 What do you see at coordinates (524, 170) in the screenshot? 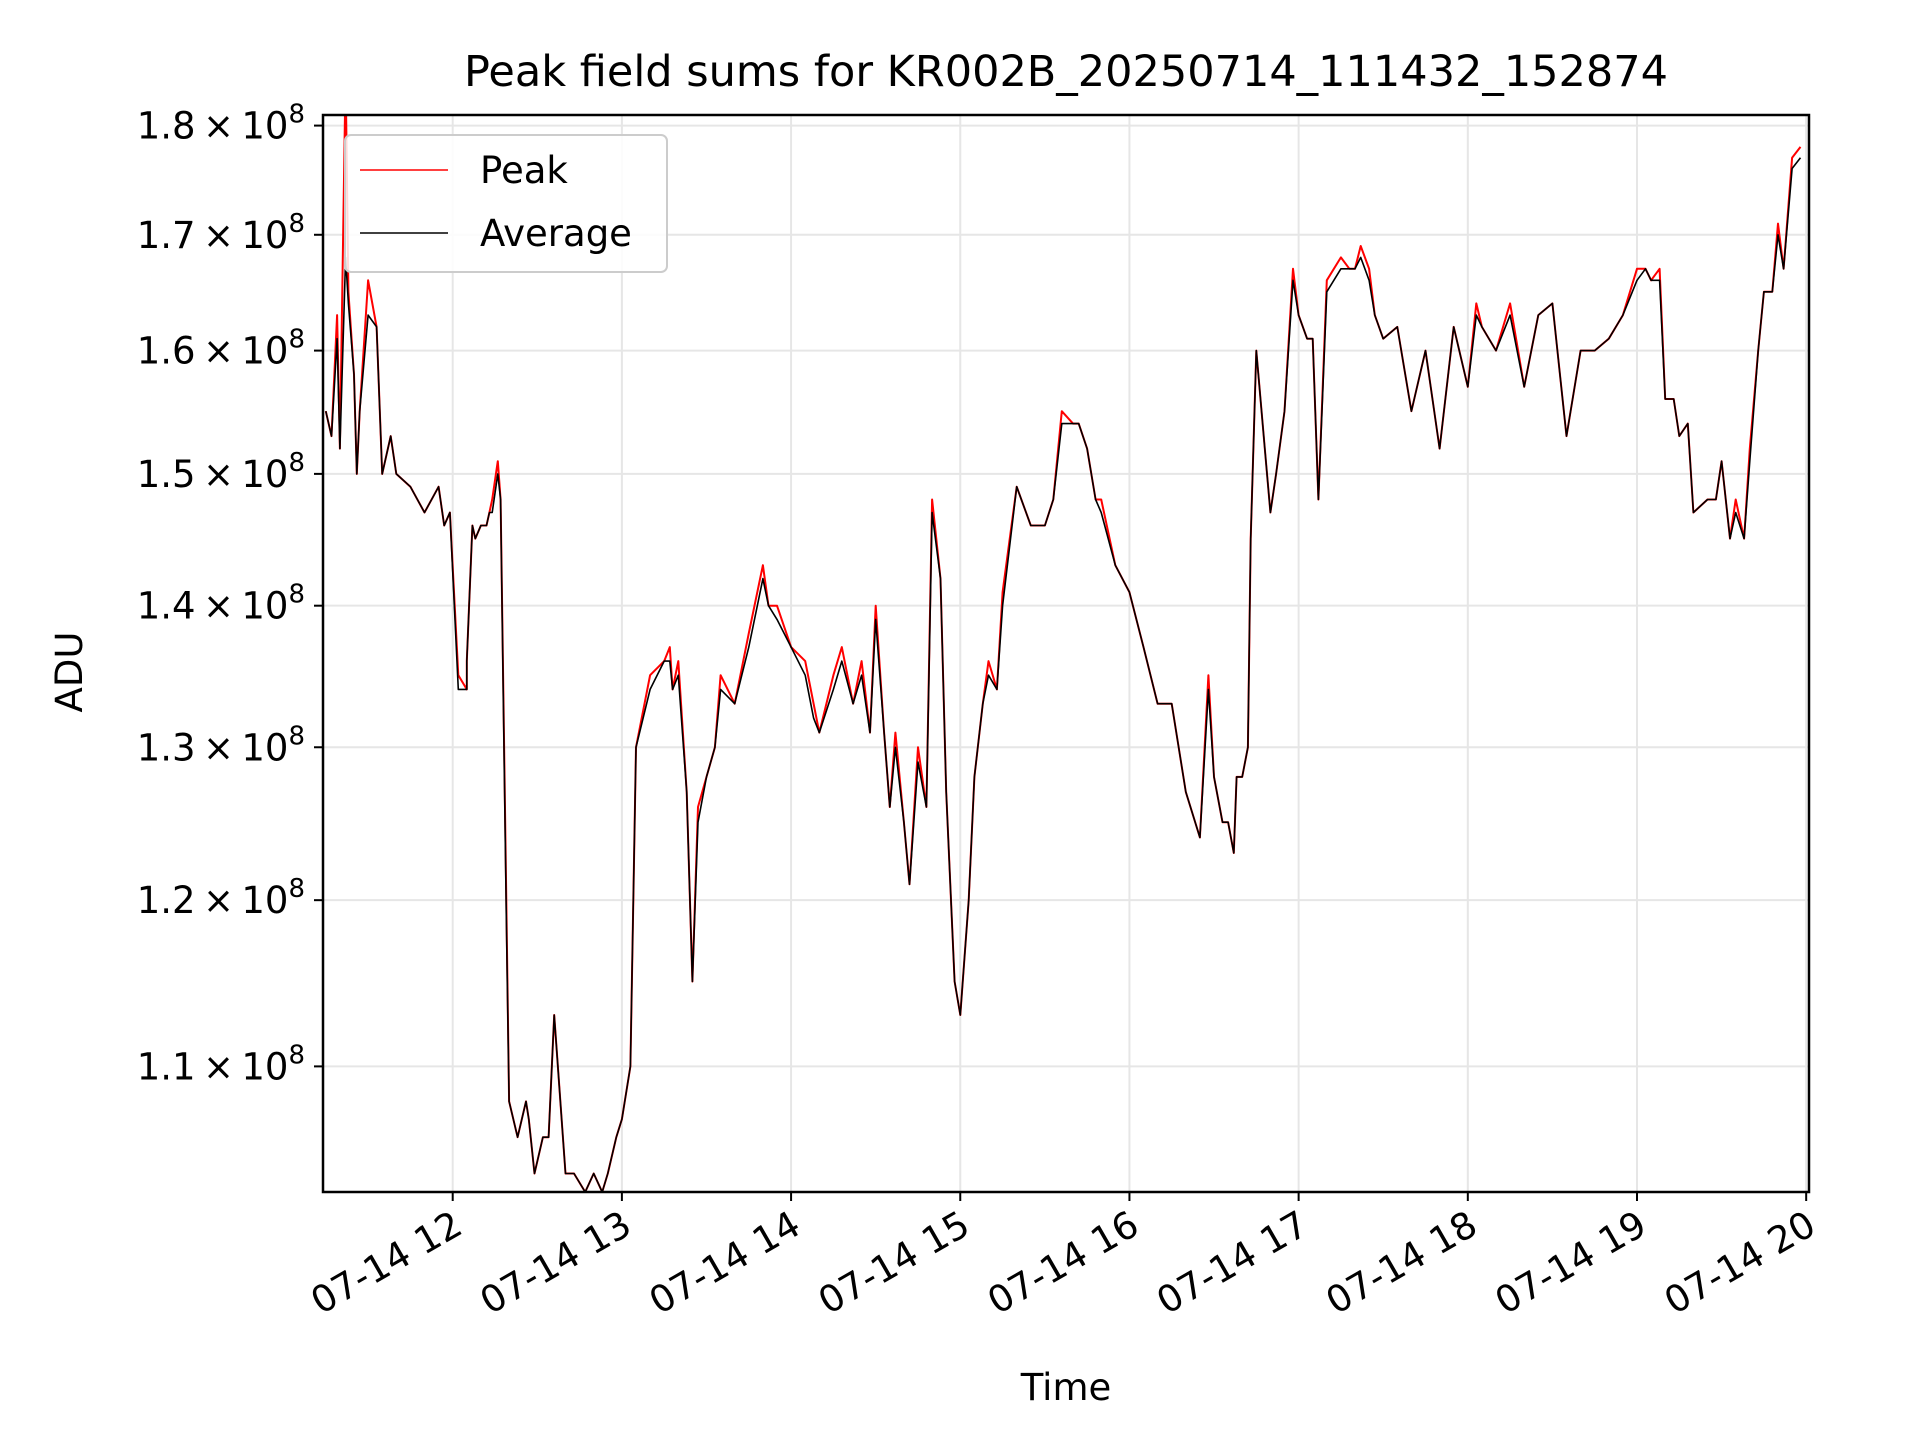
I see `legend-label-peak: Peak` at bounding box center [524, 170].